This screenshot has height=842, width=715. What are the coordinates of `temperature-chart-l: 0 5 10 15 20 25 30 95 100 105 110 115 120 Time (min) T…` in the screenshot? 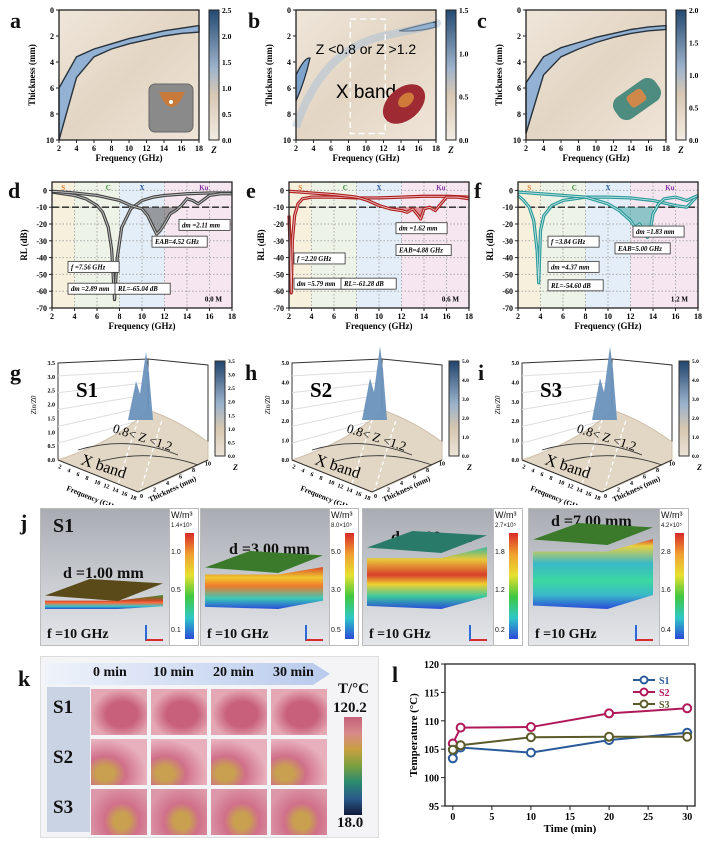 It's located at (552, 747).